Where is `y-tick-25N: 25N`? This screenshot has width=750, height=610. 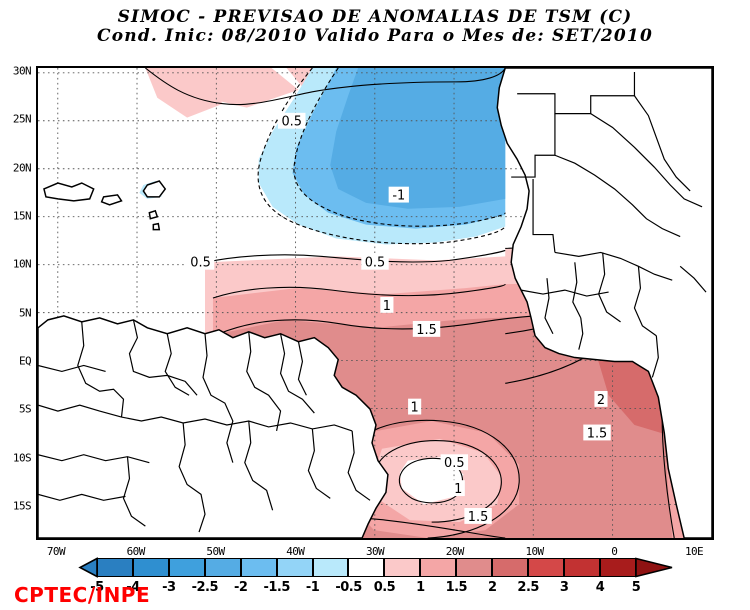
y-tick-25N: 25N is located at coordinates (22, 119).